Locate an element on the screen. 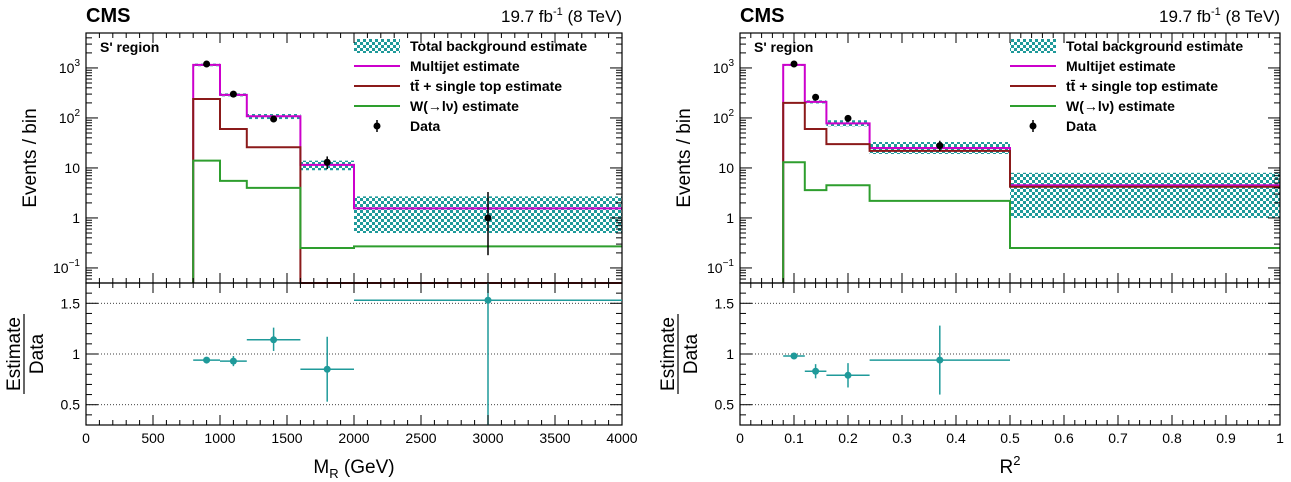 This screenshot has height=482, width=1291. band-bin is located at coordinates (1145, 195).